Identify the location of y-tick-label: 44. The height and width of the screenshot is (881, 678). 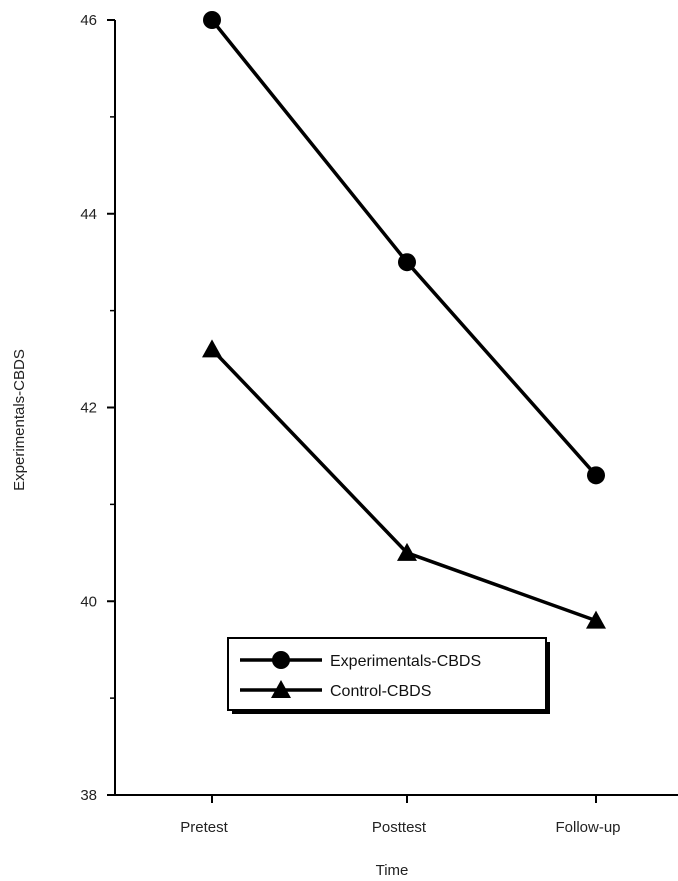
(88, 214).